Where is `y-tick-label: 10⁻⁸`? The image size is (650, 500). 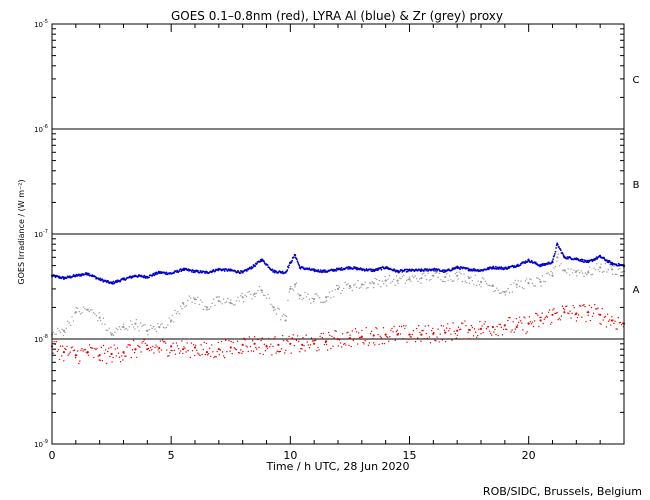
y-tick-label: 10⁻⁸ is located at coordinates (41, 339).